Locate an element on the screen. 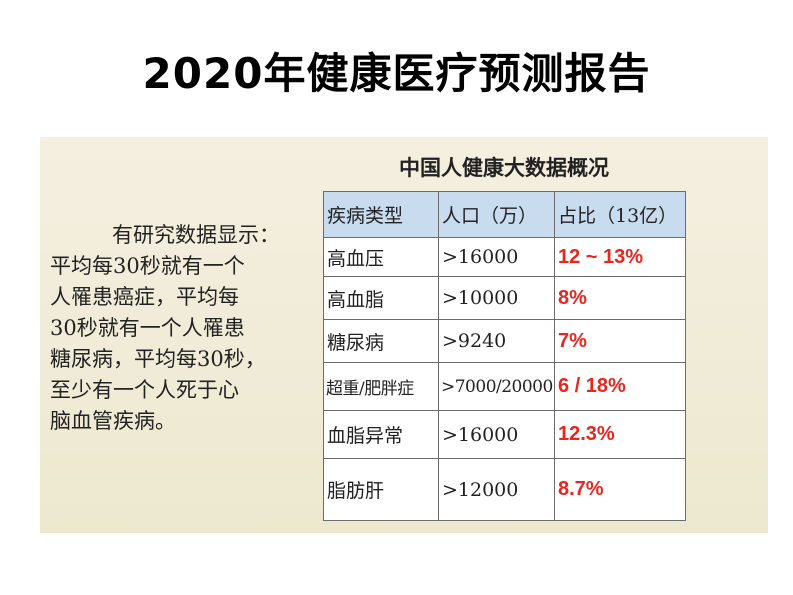 This screenshot has width=793, height=595. cell-share: 12.3% is located at coordinates (620, 434).